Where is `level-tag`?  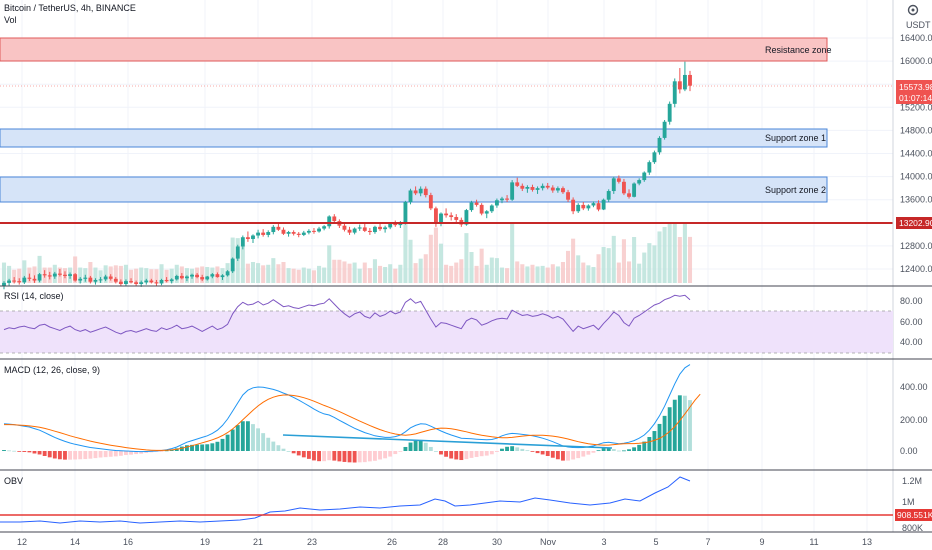
level-tag is located at coordinates (914, 223).